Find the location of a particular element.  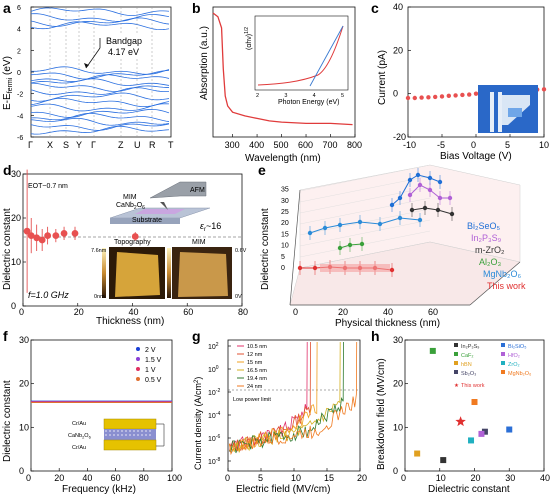

eot-label: EOT~0.7 nm is located at coordinates (48, 186).